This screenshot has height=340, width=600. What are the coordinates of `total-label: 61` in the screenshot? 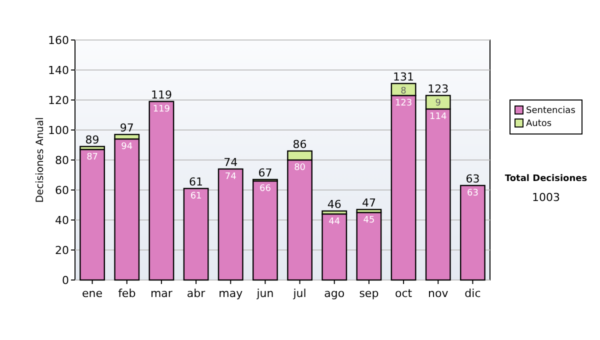 It's located at (196, 182).